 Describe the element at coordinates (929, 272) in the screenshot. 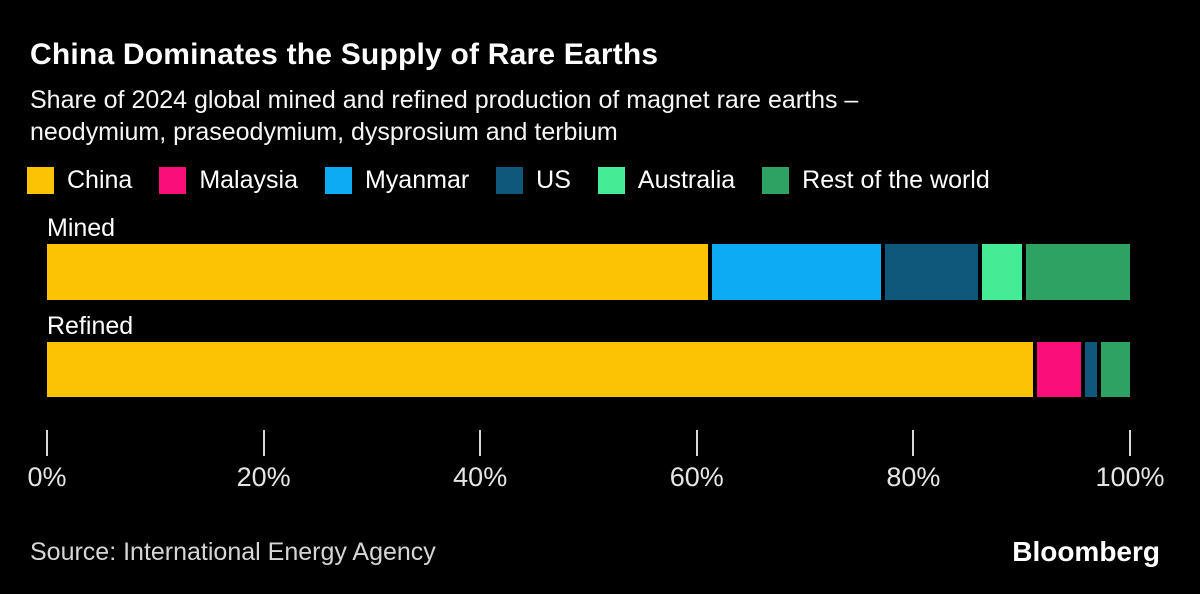

I see `bar-segment-mined-us` at that location.